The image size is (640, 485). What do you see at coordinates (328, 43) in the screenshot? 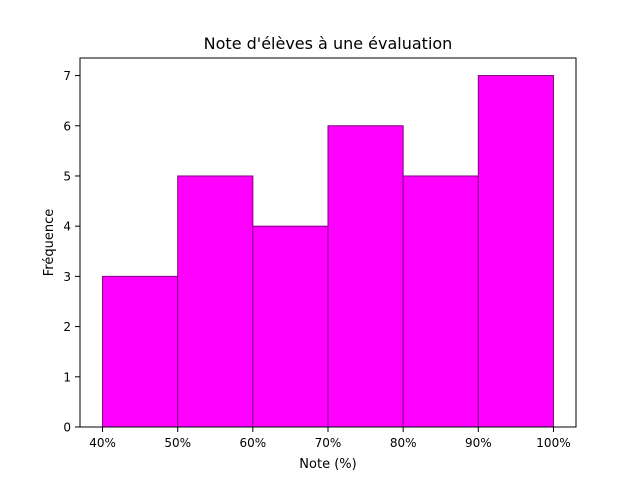
I see `chart-title: Note d'élèves à une évaluation` at bounding box center [328, 43].